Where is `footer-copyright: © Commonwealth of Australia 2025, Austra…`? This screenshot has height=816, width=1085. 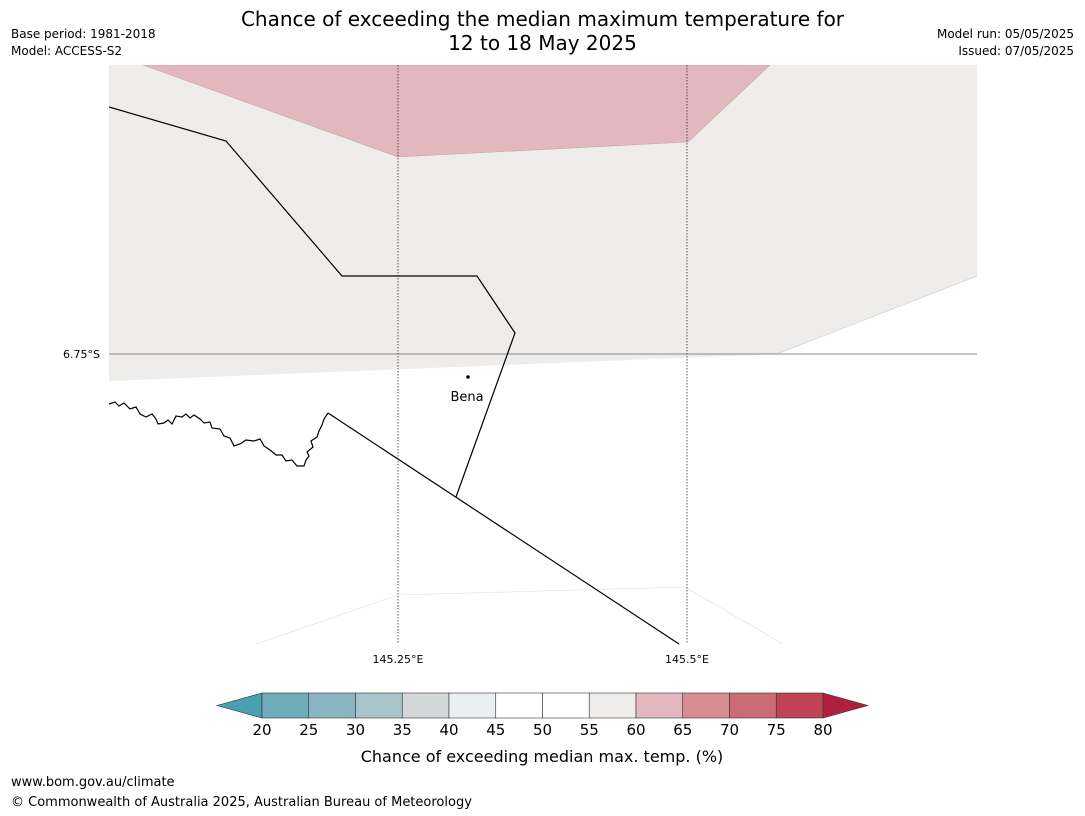 footer-copyright: © Commonwealth of Australia 2025, Austra… is located at coordinates (241, 802).